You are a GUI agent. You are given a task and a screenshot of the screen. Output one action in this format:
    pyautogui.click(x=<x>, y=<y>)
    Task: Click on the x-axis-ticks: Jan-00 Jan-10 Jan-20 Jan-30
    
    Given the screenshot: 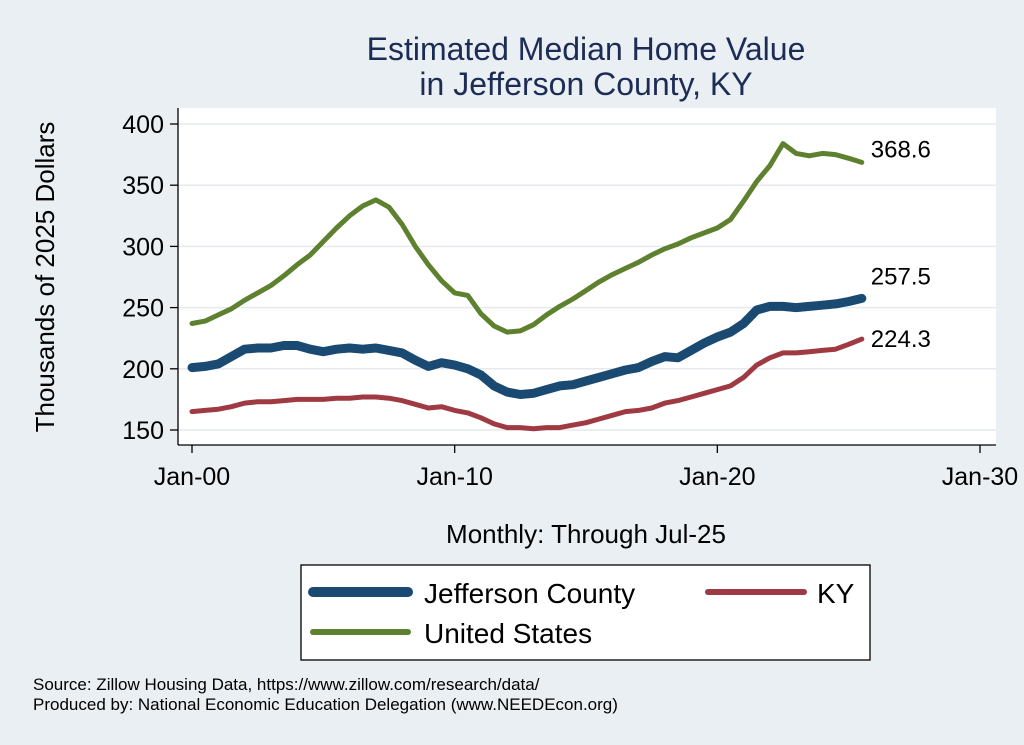 What is the action you would take?
    pyautogui.click(x=586, y=468)
    